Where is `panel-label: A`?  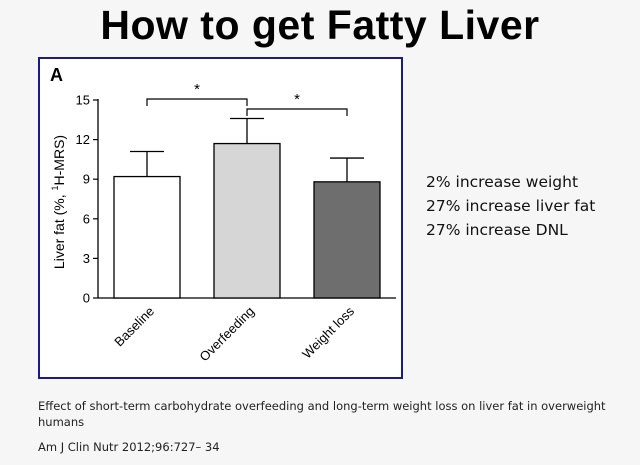
panel-label: A is located at coordinates (56, 75).